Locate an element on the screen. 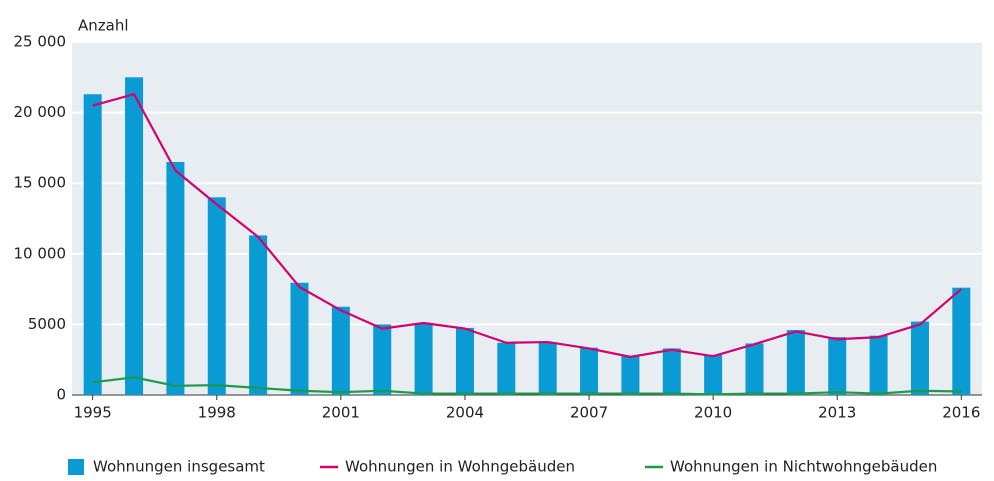  x-tick-label: 2016 is located at coordinates (961, 413).